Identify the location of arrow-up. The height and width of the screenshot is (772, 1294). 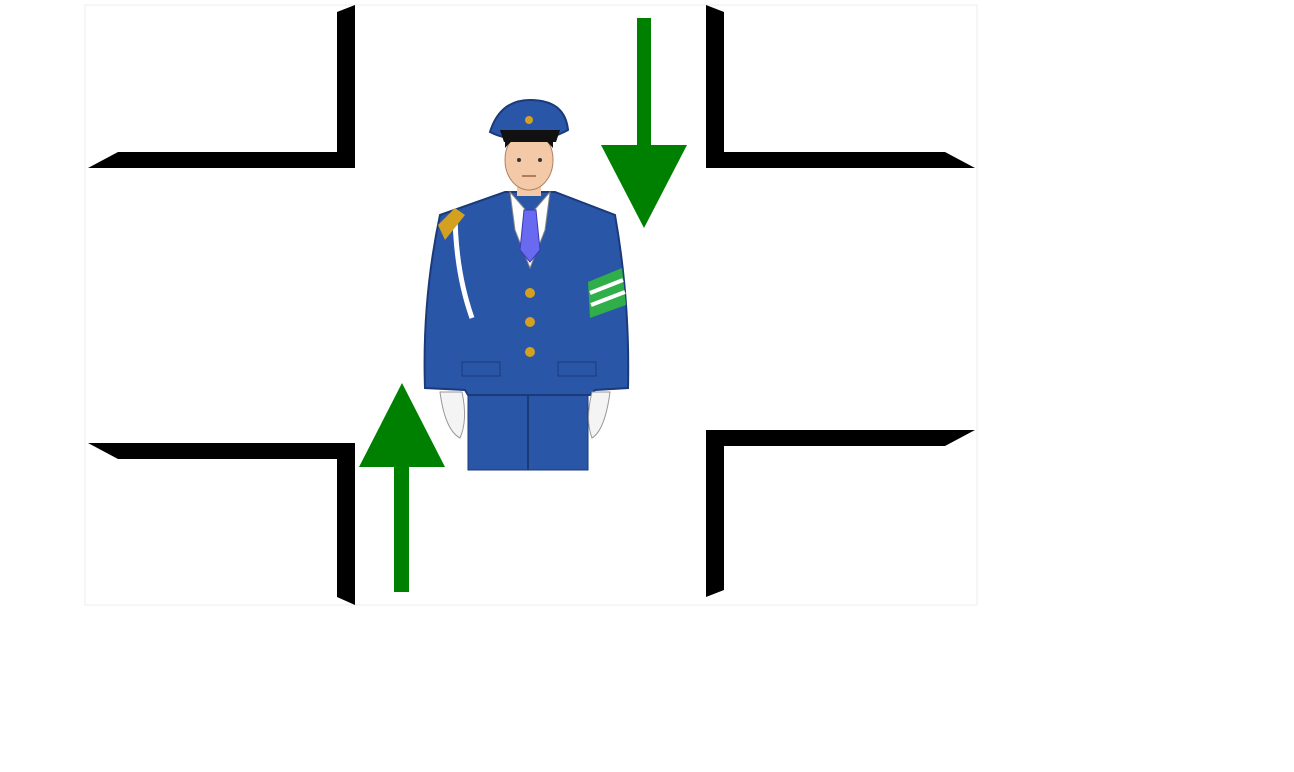
(402, 487).